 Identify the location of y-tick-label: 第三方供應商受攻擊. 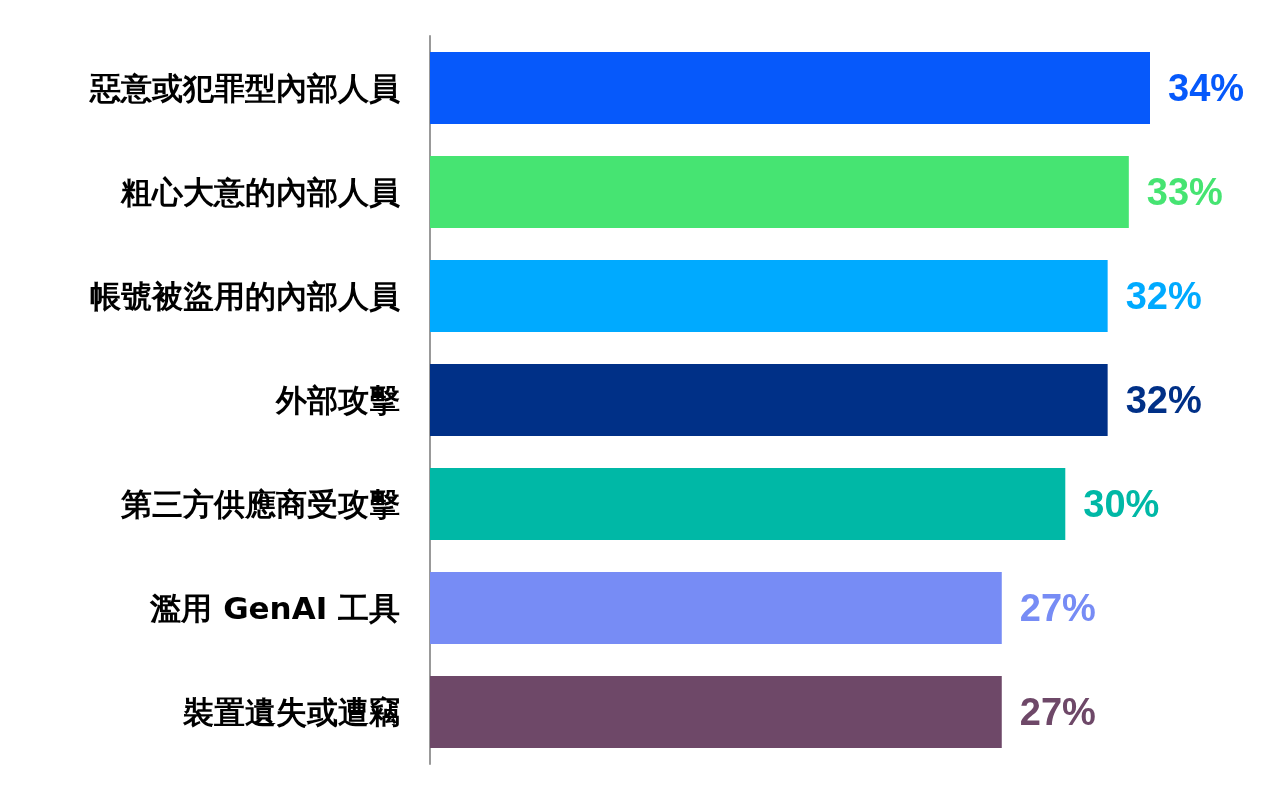
(260, 504).